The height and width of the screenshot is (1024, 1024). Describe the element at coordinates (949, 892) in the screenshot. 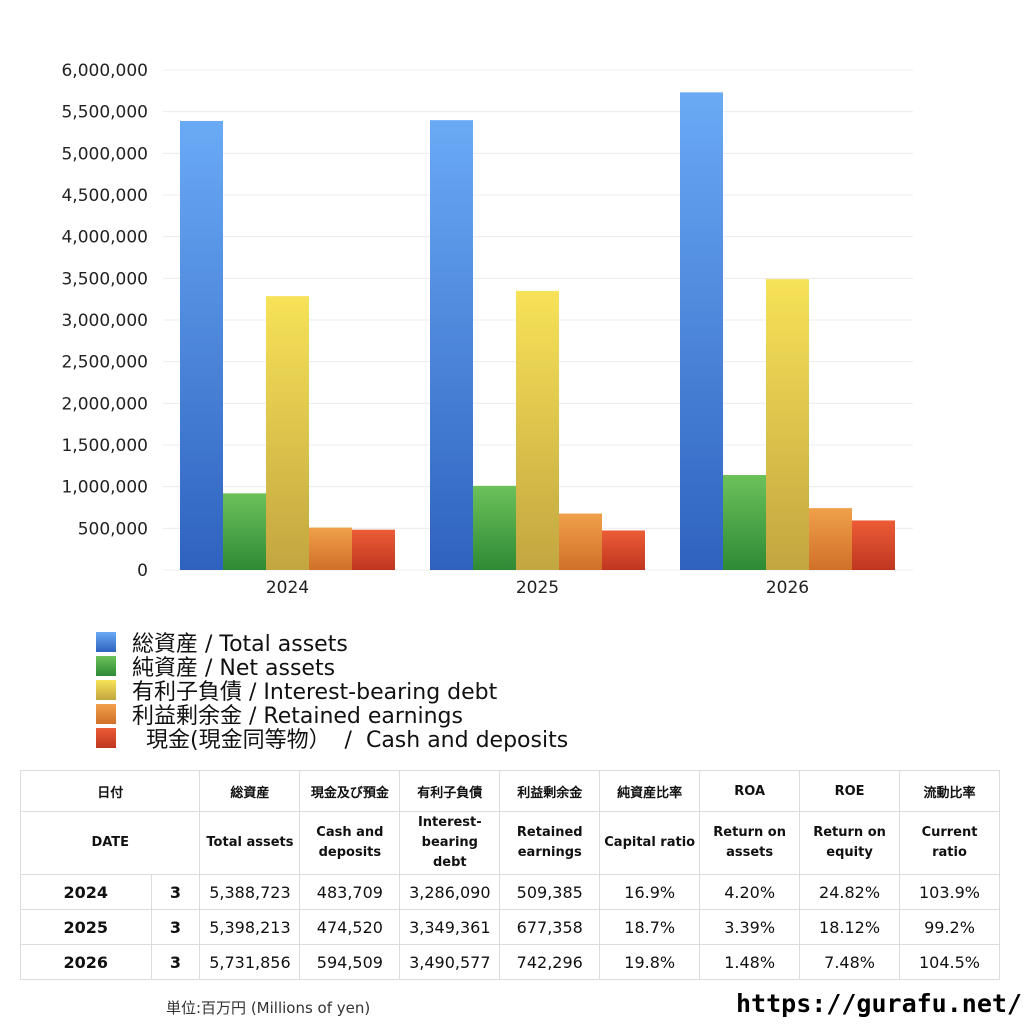

I see `cell-current-ratio: 103.9%` at that location.